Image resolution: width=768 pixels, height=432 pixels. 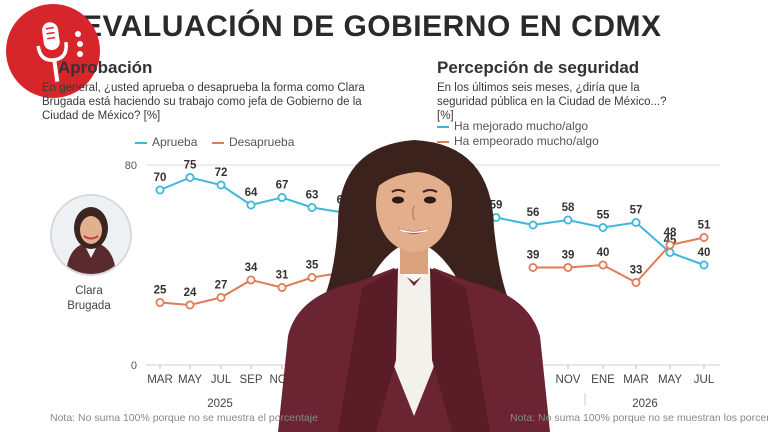 I want to click on legend-aprueba: Aprueba, so click(x=166, y=142).